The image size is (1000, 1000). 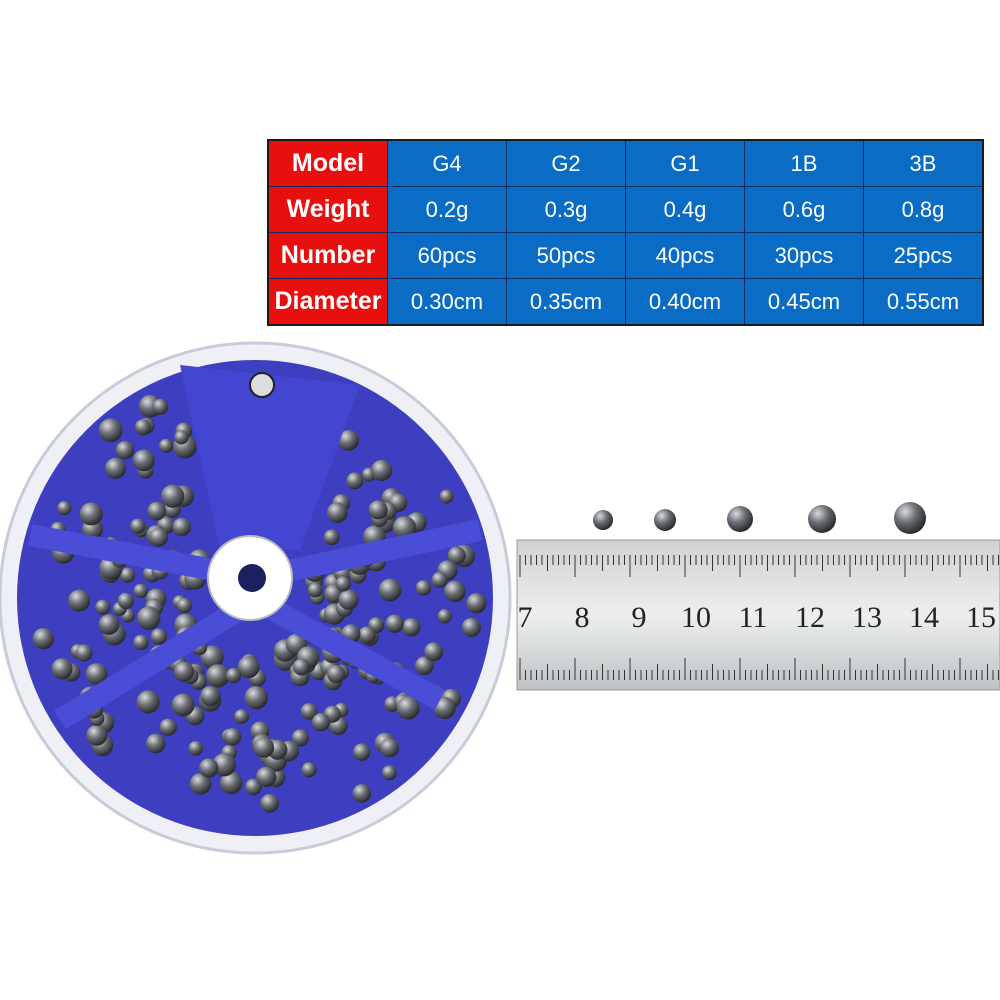 What do you see at coordinates (327, 209) in the screenshot?
I see `row-label: Weight` at bounding box center [327, 209].